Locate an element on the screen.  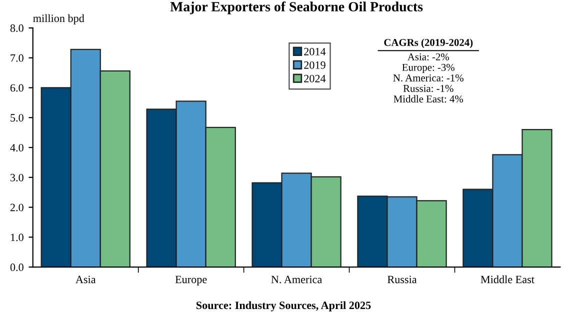
y-tick-label: 7.0 is located at coordinates (17, 58).